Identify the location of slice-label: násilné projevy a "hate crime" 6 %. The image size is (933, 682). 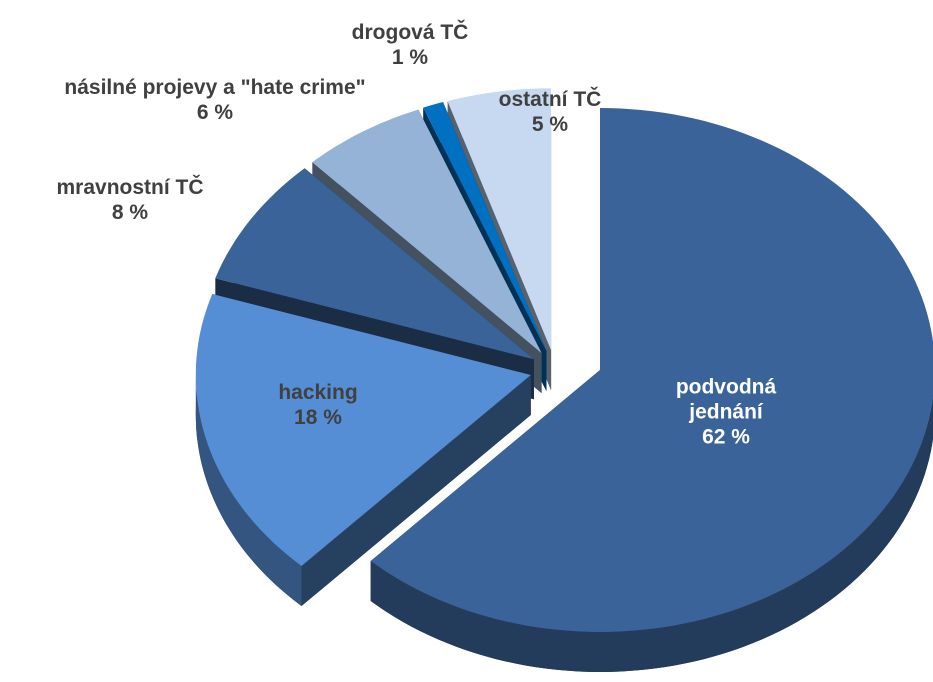
(214, 100).